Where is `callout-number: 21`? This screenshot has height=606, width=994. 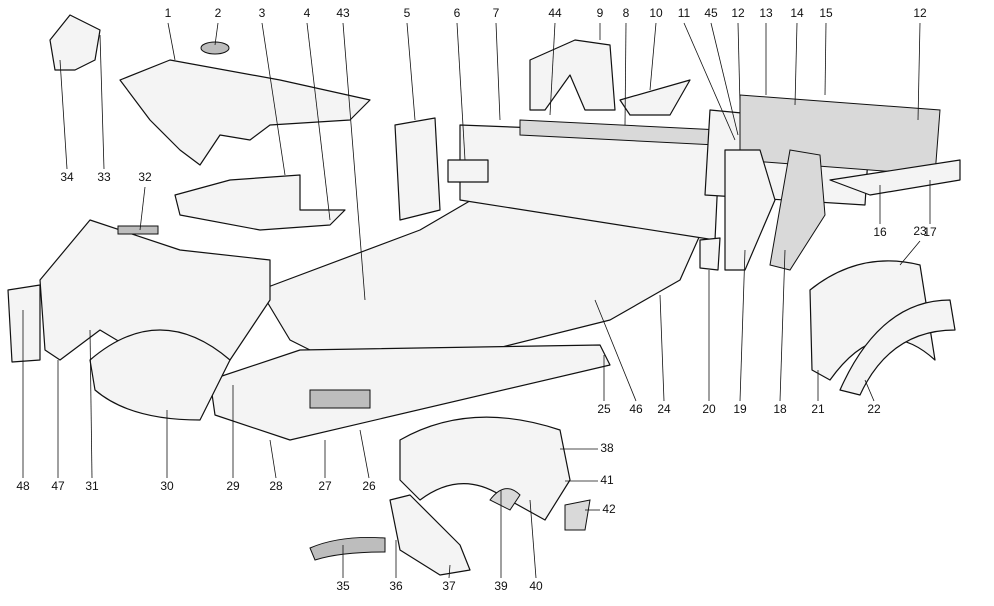 callout-number: 21 is located at coordinates (818, 409).